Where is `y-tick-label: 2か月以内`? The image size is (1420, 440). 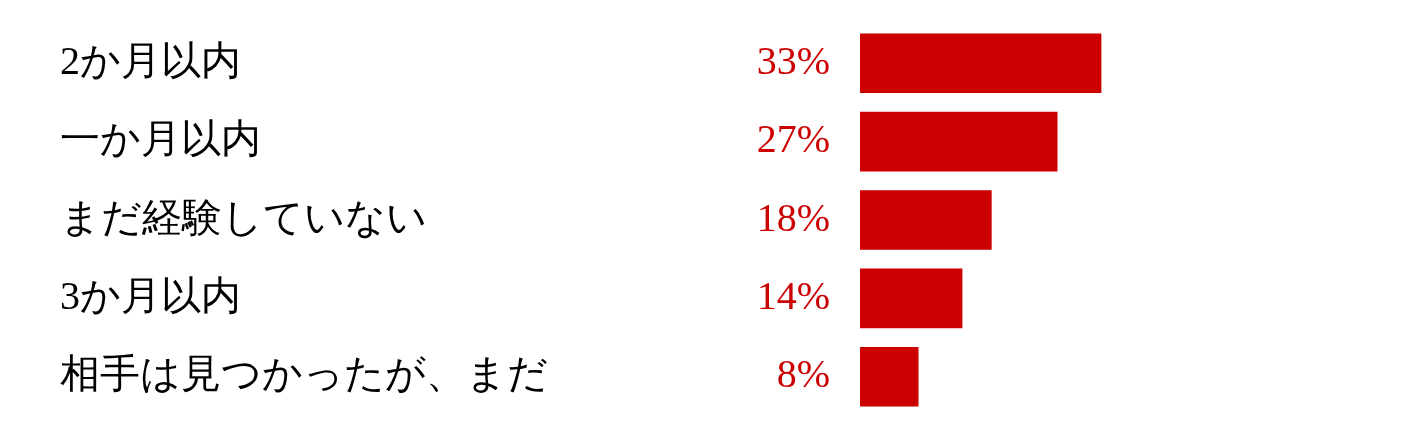
y-tick-label: 2か月以内 is located at coordinates (150, 60).